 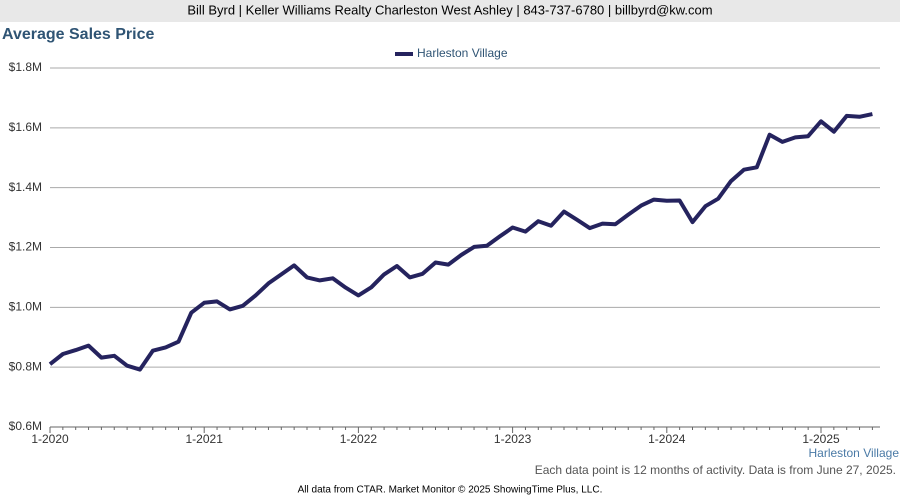 What do you see at coordinates (25, 127) in the screenshot?
I see `y-tick-label: $1.6M` at bounding box center [25, 127].